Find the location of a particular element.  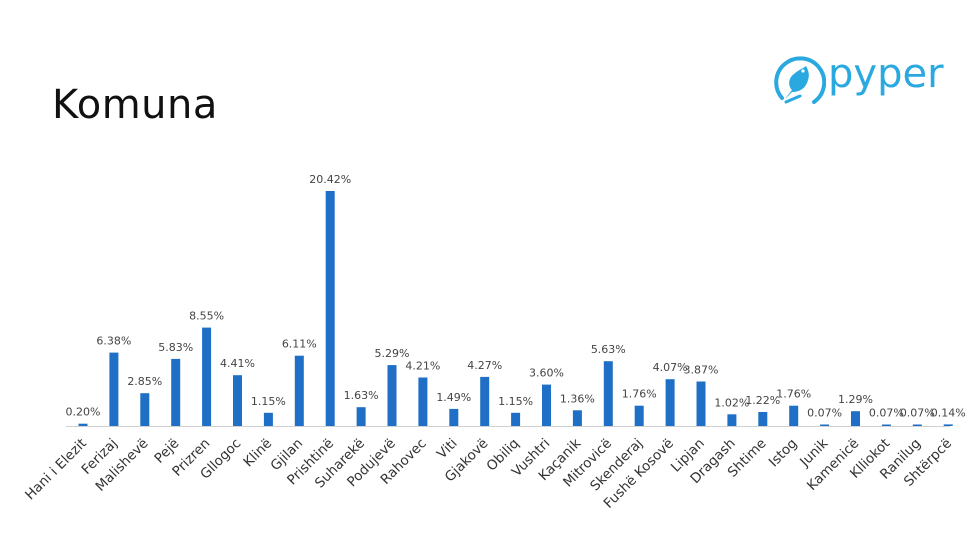

pyper-logo: pyper is located at coordinates (860, 81).